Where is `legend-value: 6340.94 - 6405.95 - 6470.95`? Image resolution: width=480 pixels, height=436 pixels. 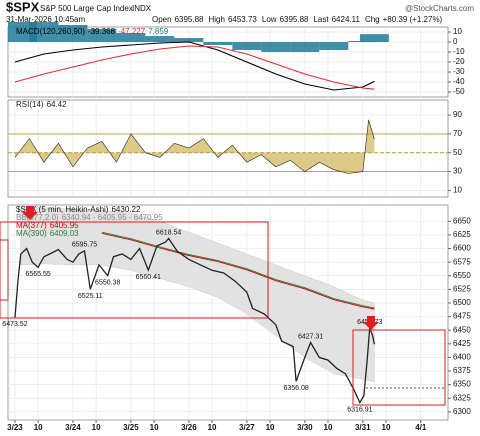
legend-value: 6340.94 - 6405.95 - 6470.95 is located at coordinates (113, 217).